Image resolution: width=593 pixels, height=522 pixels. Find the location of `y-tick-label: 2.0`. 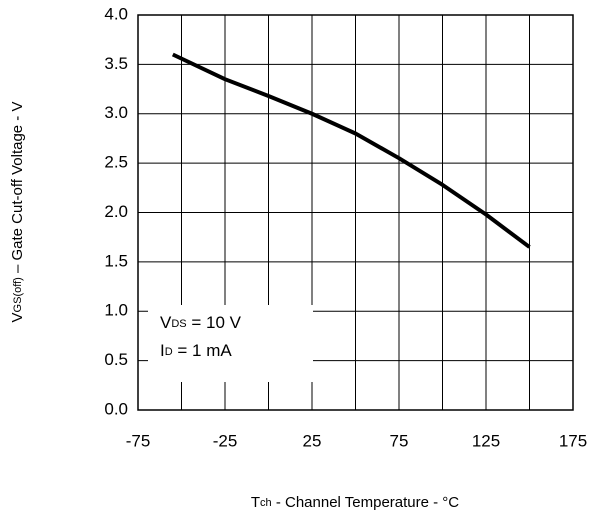

y-tick-label: 2.0 is located at coordinates (116, 211).